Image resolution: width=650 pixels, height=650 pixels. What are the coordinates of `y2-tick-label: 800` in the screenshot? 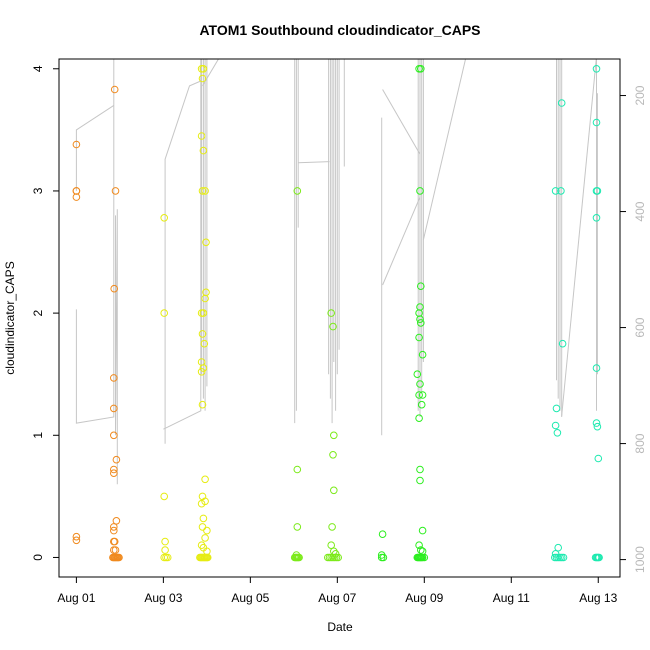 It's located at (640, 443).